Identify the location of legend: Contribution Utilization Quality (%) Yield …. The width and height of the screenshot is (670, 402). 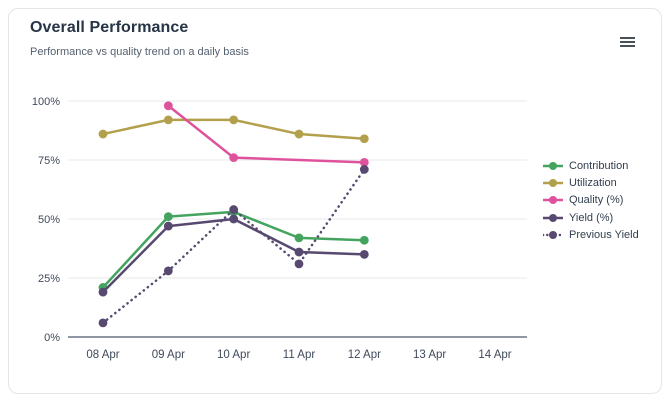
(591, 200).